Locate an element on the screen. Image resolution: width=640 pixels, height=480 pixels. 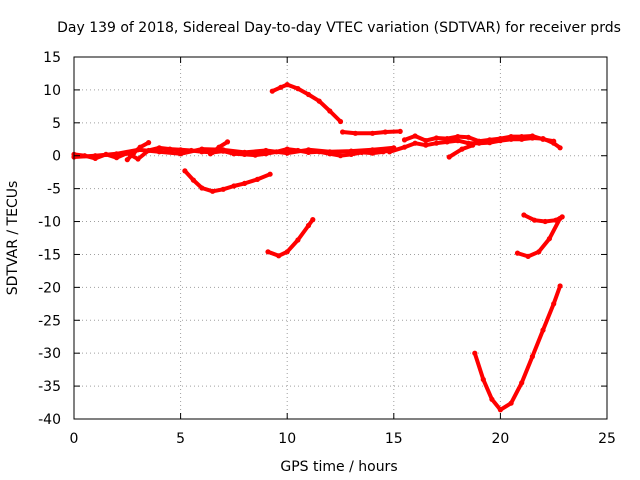
y-tick-label: -20 is located at coordinates (49, 288).